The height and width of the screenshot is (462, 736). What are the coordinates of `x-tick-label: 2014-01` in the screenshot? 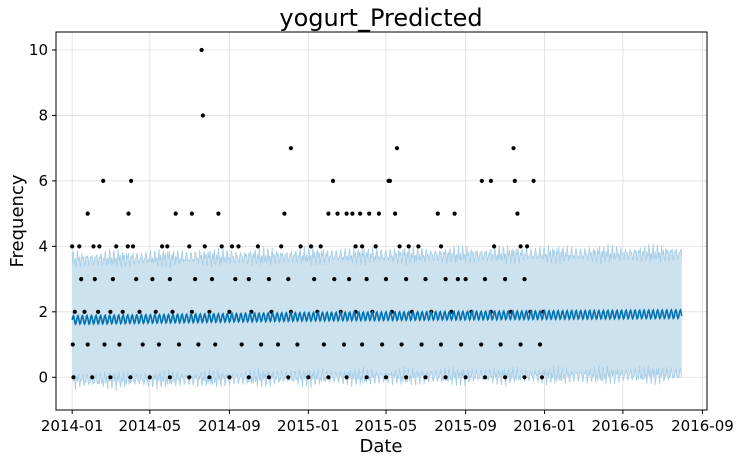 It's located at (72, 426).